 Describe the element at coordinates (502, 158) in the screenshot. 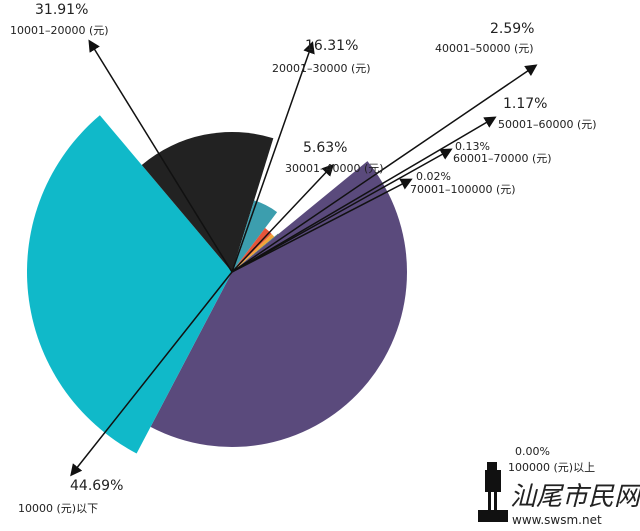

I see `category-label: 60001–70000 (元)` at that location.